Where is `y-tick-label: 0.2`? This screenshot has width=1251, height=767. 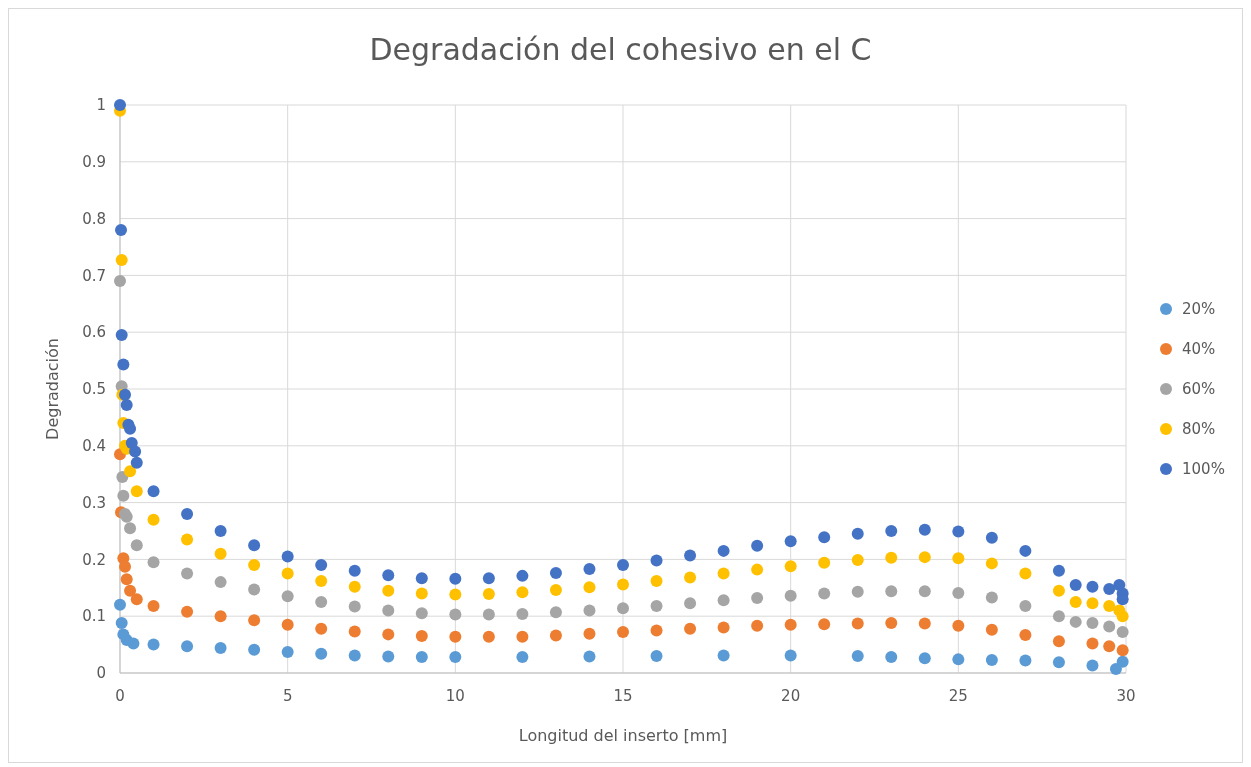
y-tick-label: 0.2 is located at coordinates (94, 559).